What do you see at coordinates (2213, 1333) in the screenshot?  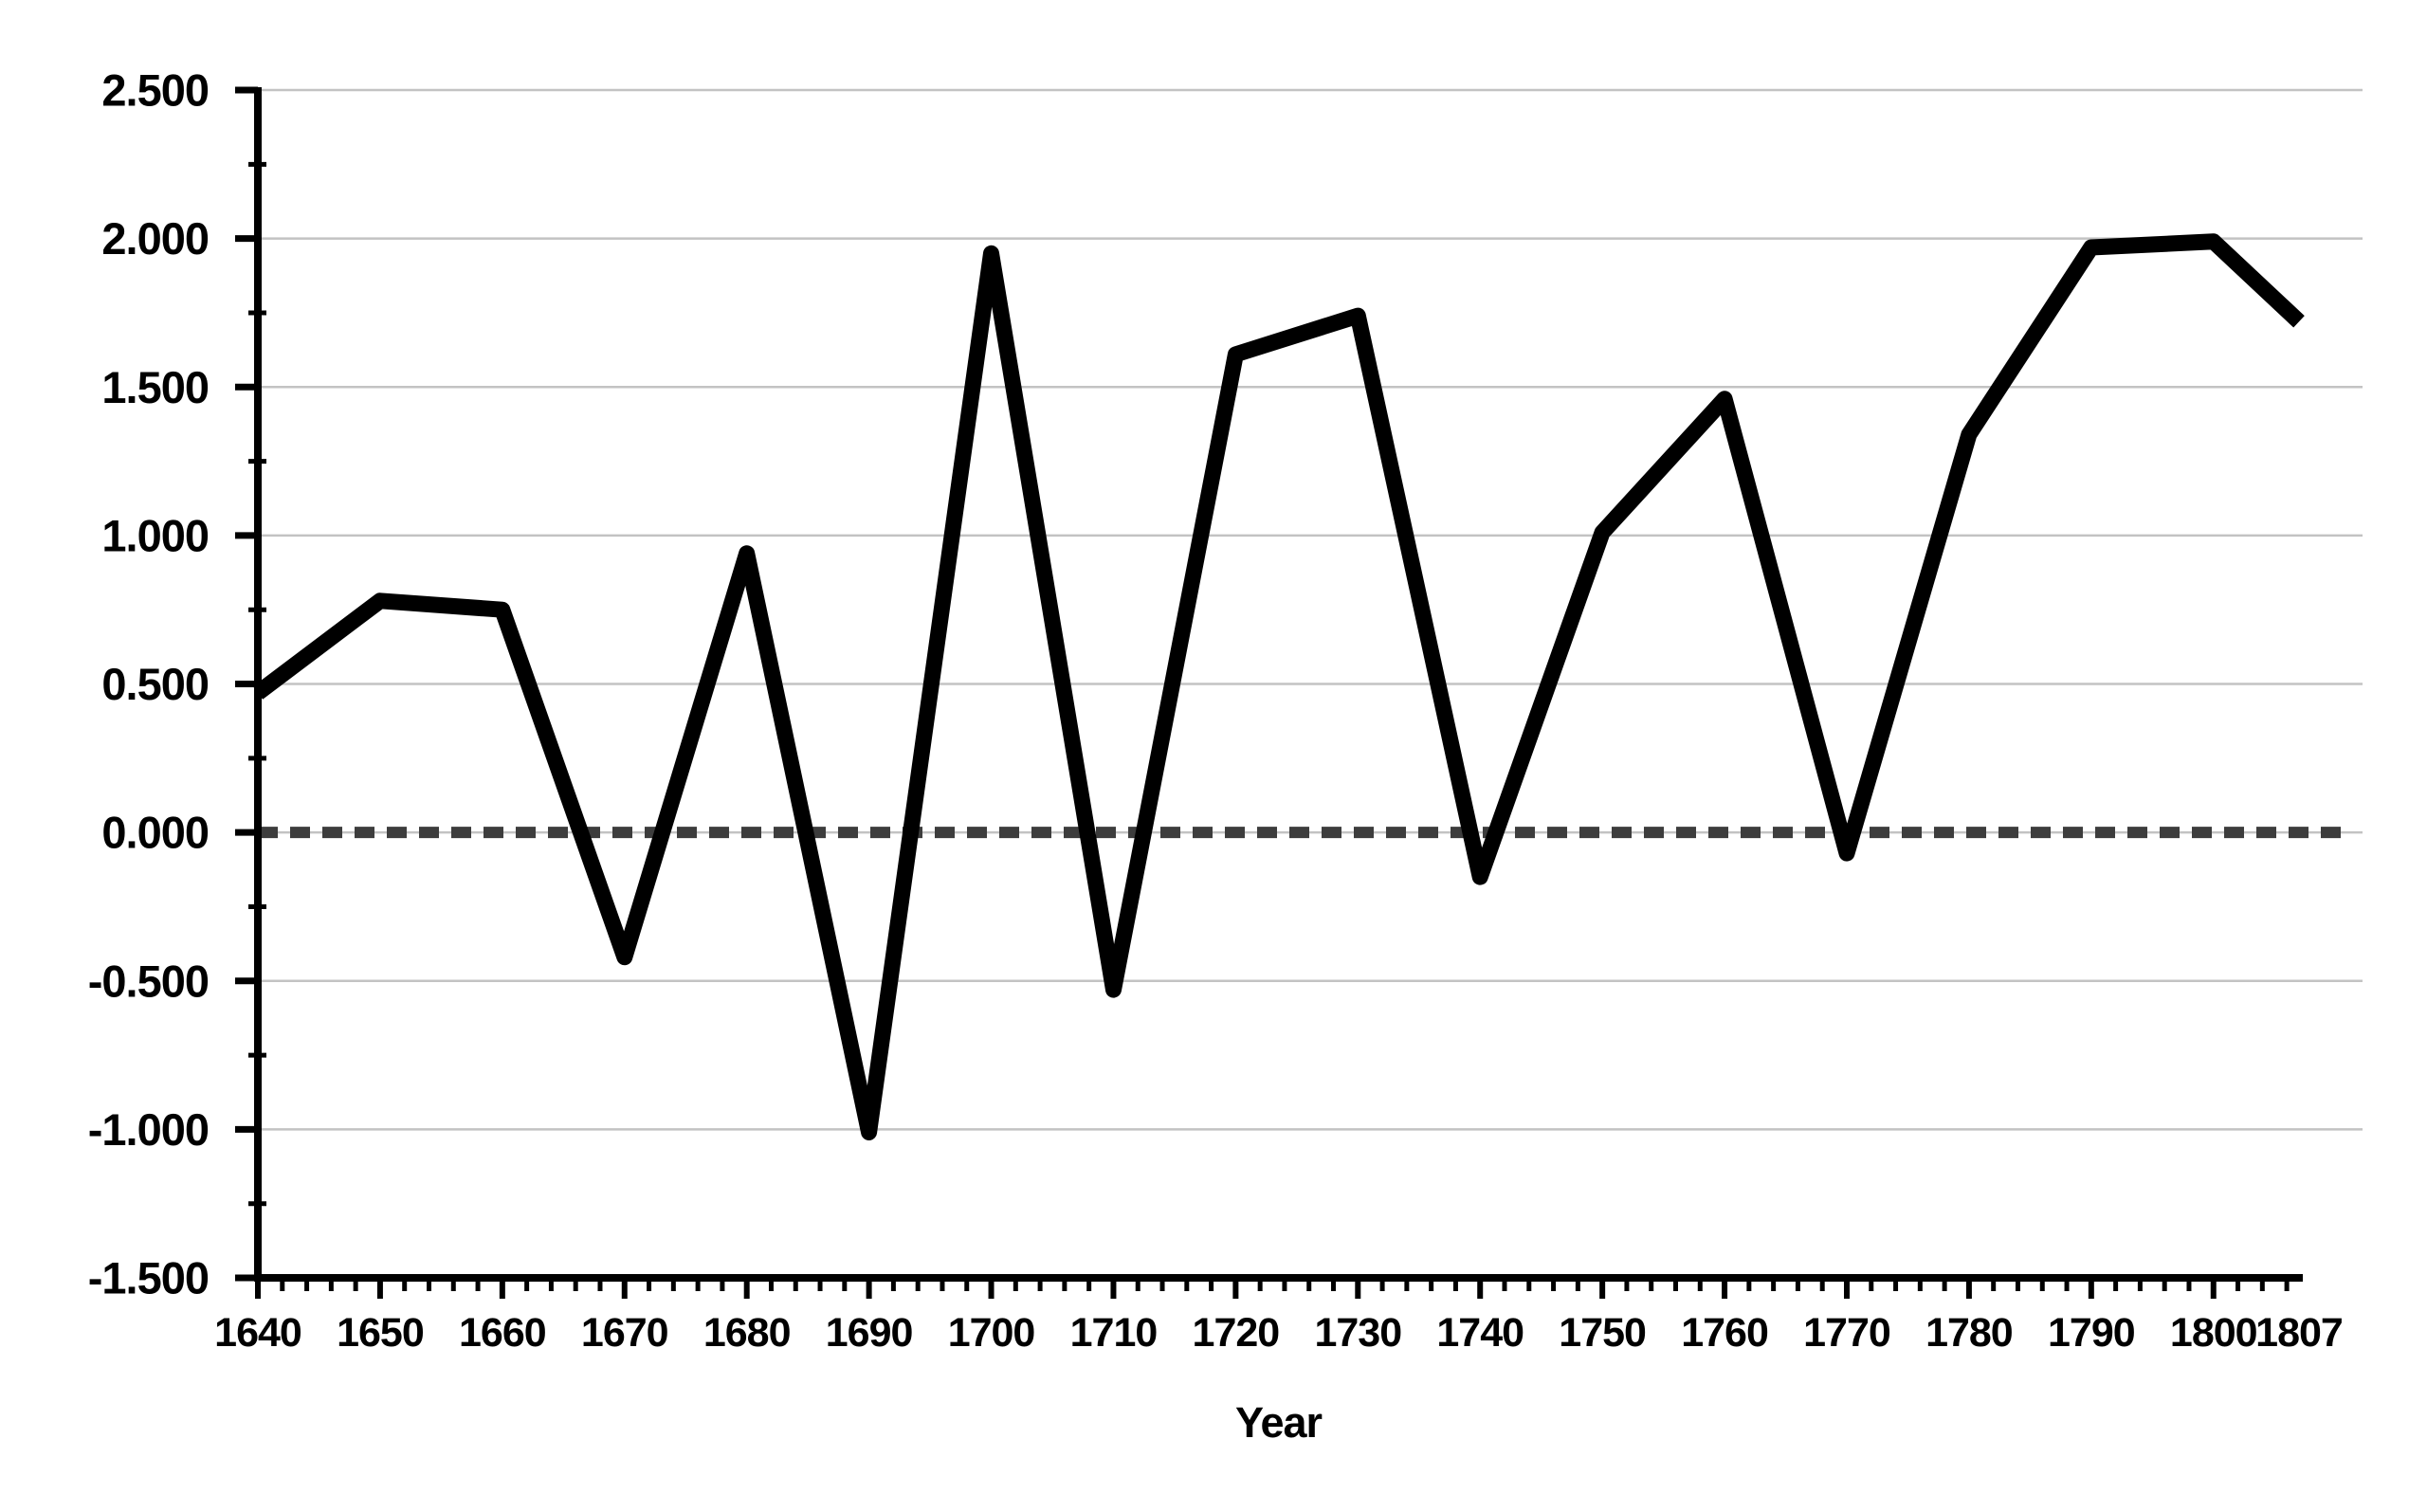 I see `x-tick-label: 1800` at bounding box center [2213, 1333].